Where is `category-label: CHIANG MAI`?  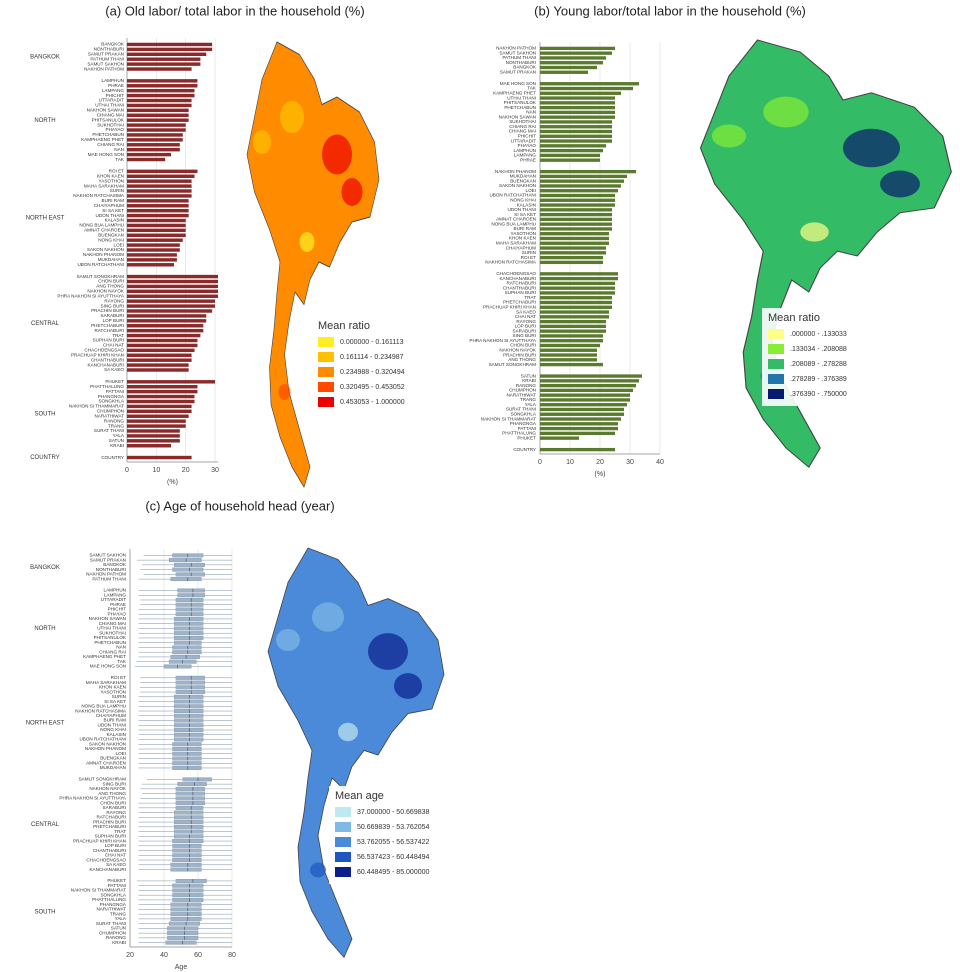
category-label: CHIANG MAI is located at coordinates (112, 623).